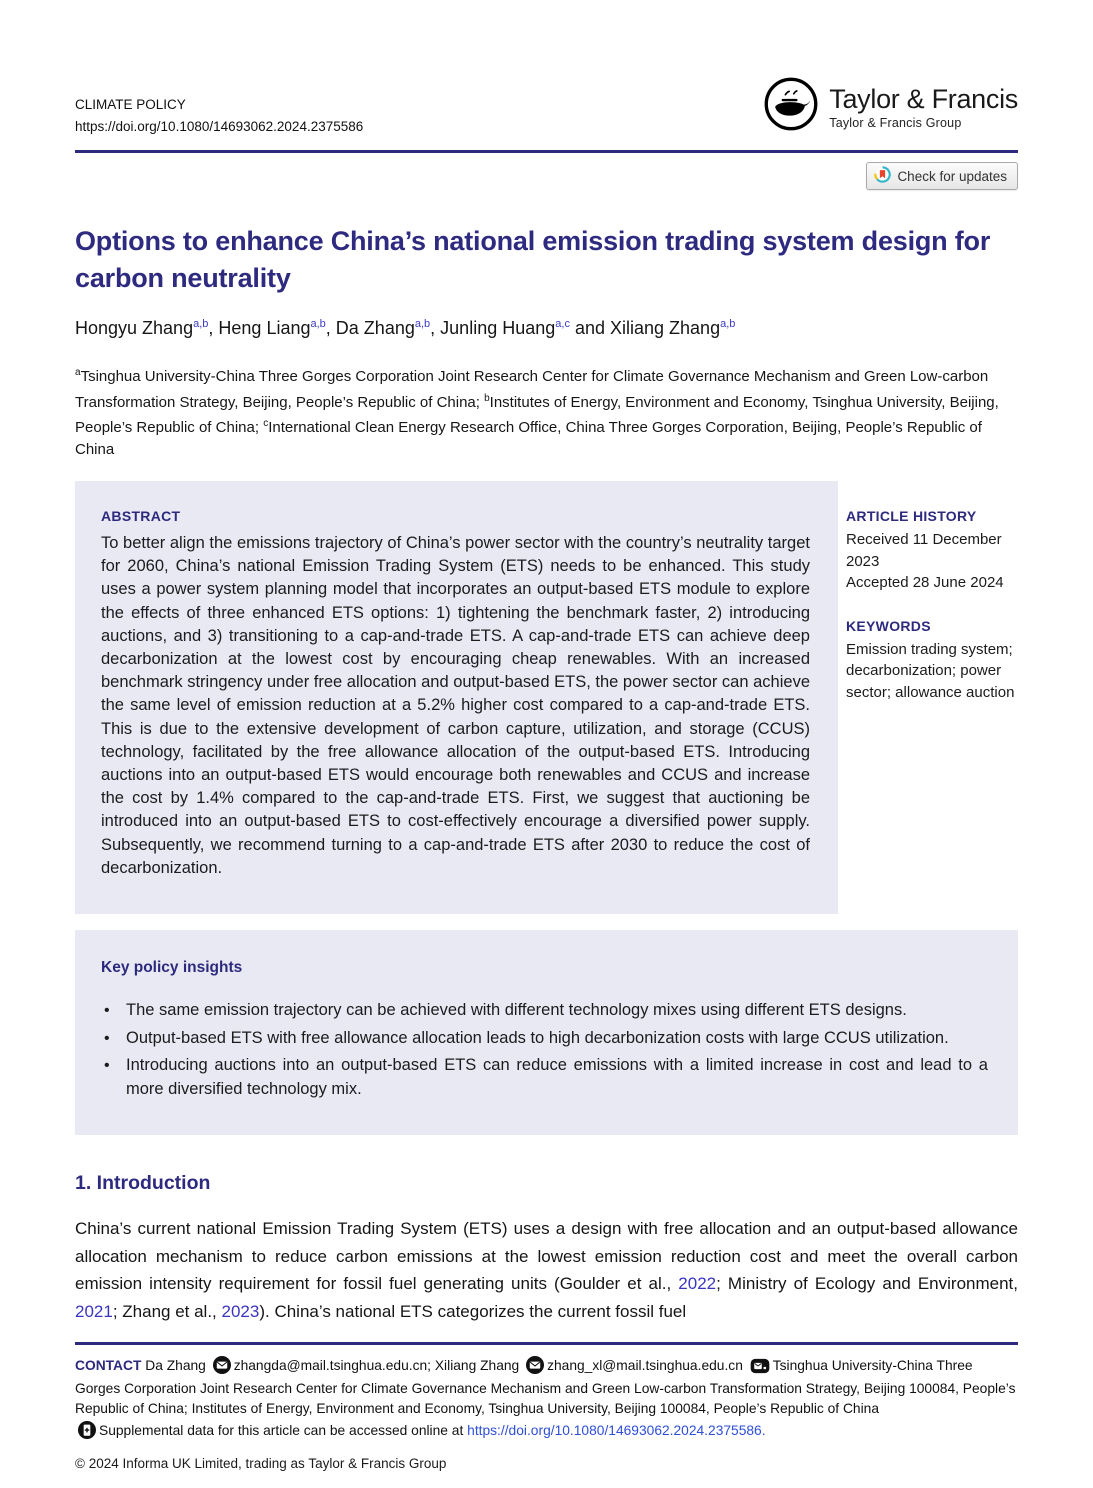  Describe the element at coordinates (277, 328) in the screenshot. I see `author: Heng Lianga,b,` at that location.